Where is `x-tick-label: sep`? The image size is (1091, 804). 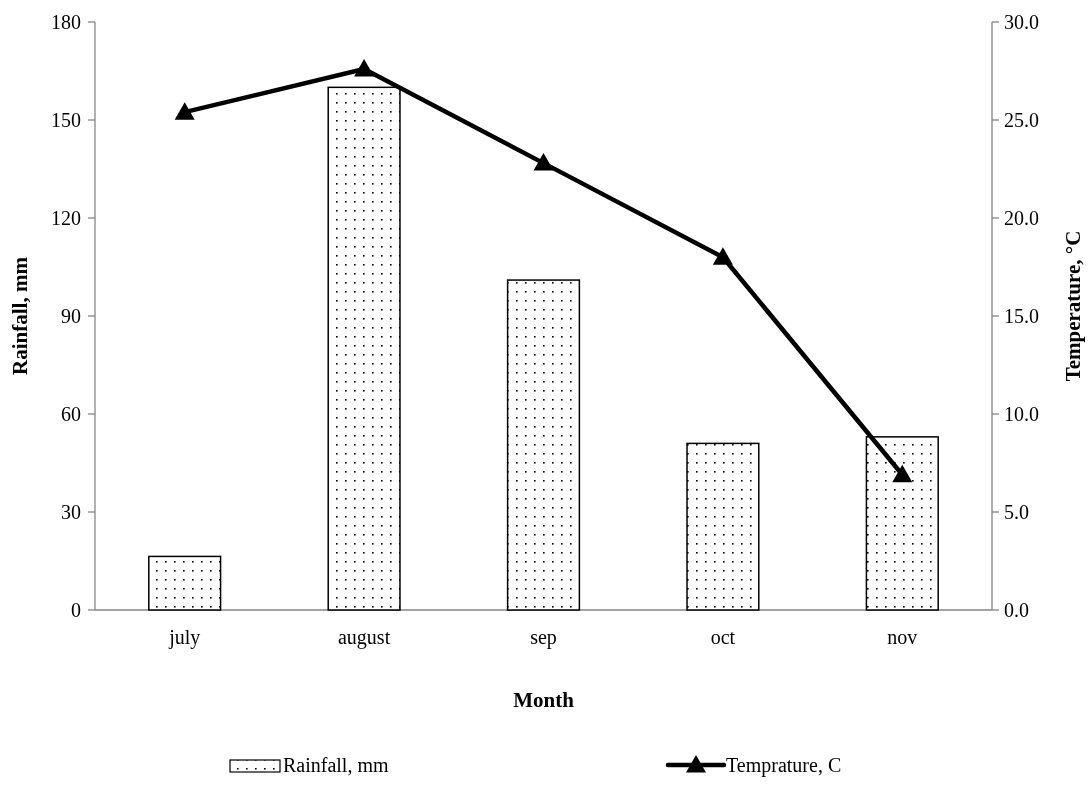
x-tick-label: sep is located at coordinates (543, 637).